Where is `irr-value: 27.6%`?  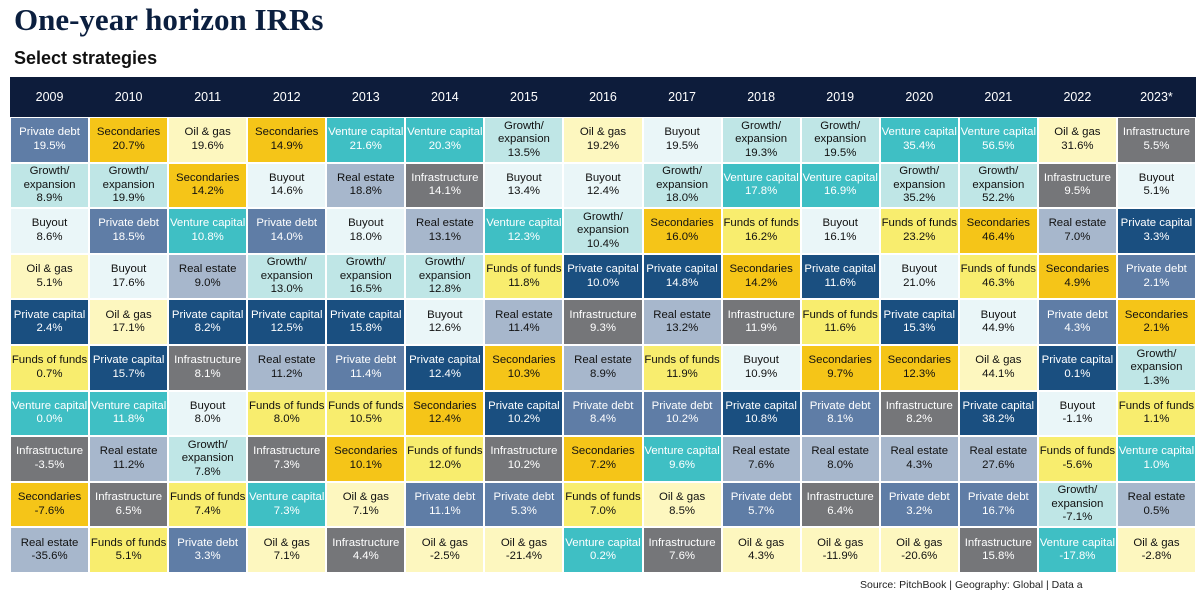 irr-value: 27.6% is located at coordinates (998, 464).